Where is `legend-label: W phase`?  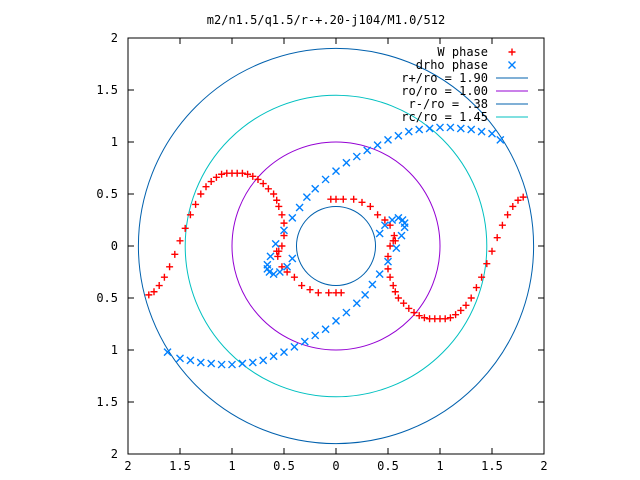 legend-label: W phase is located at coordinates (462, 52).